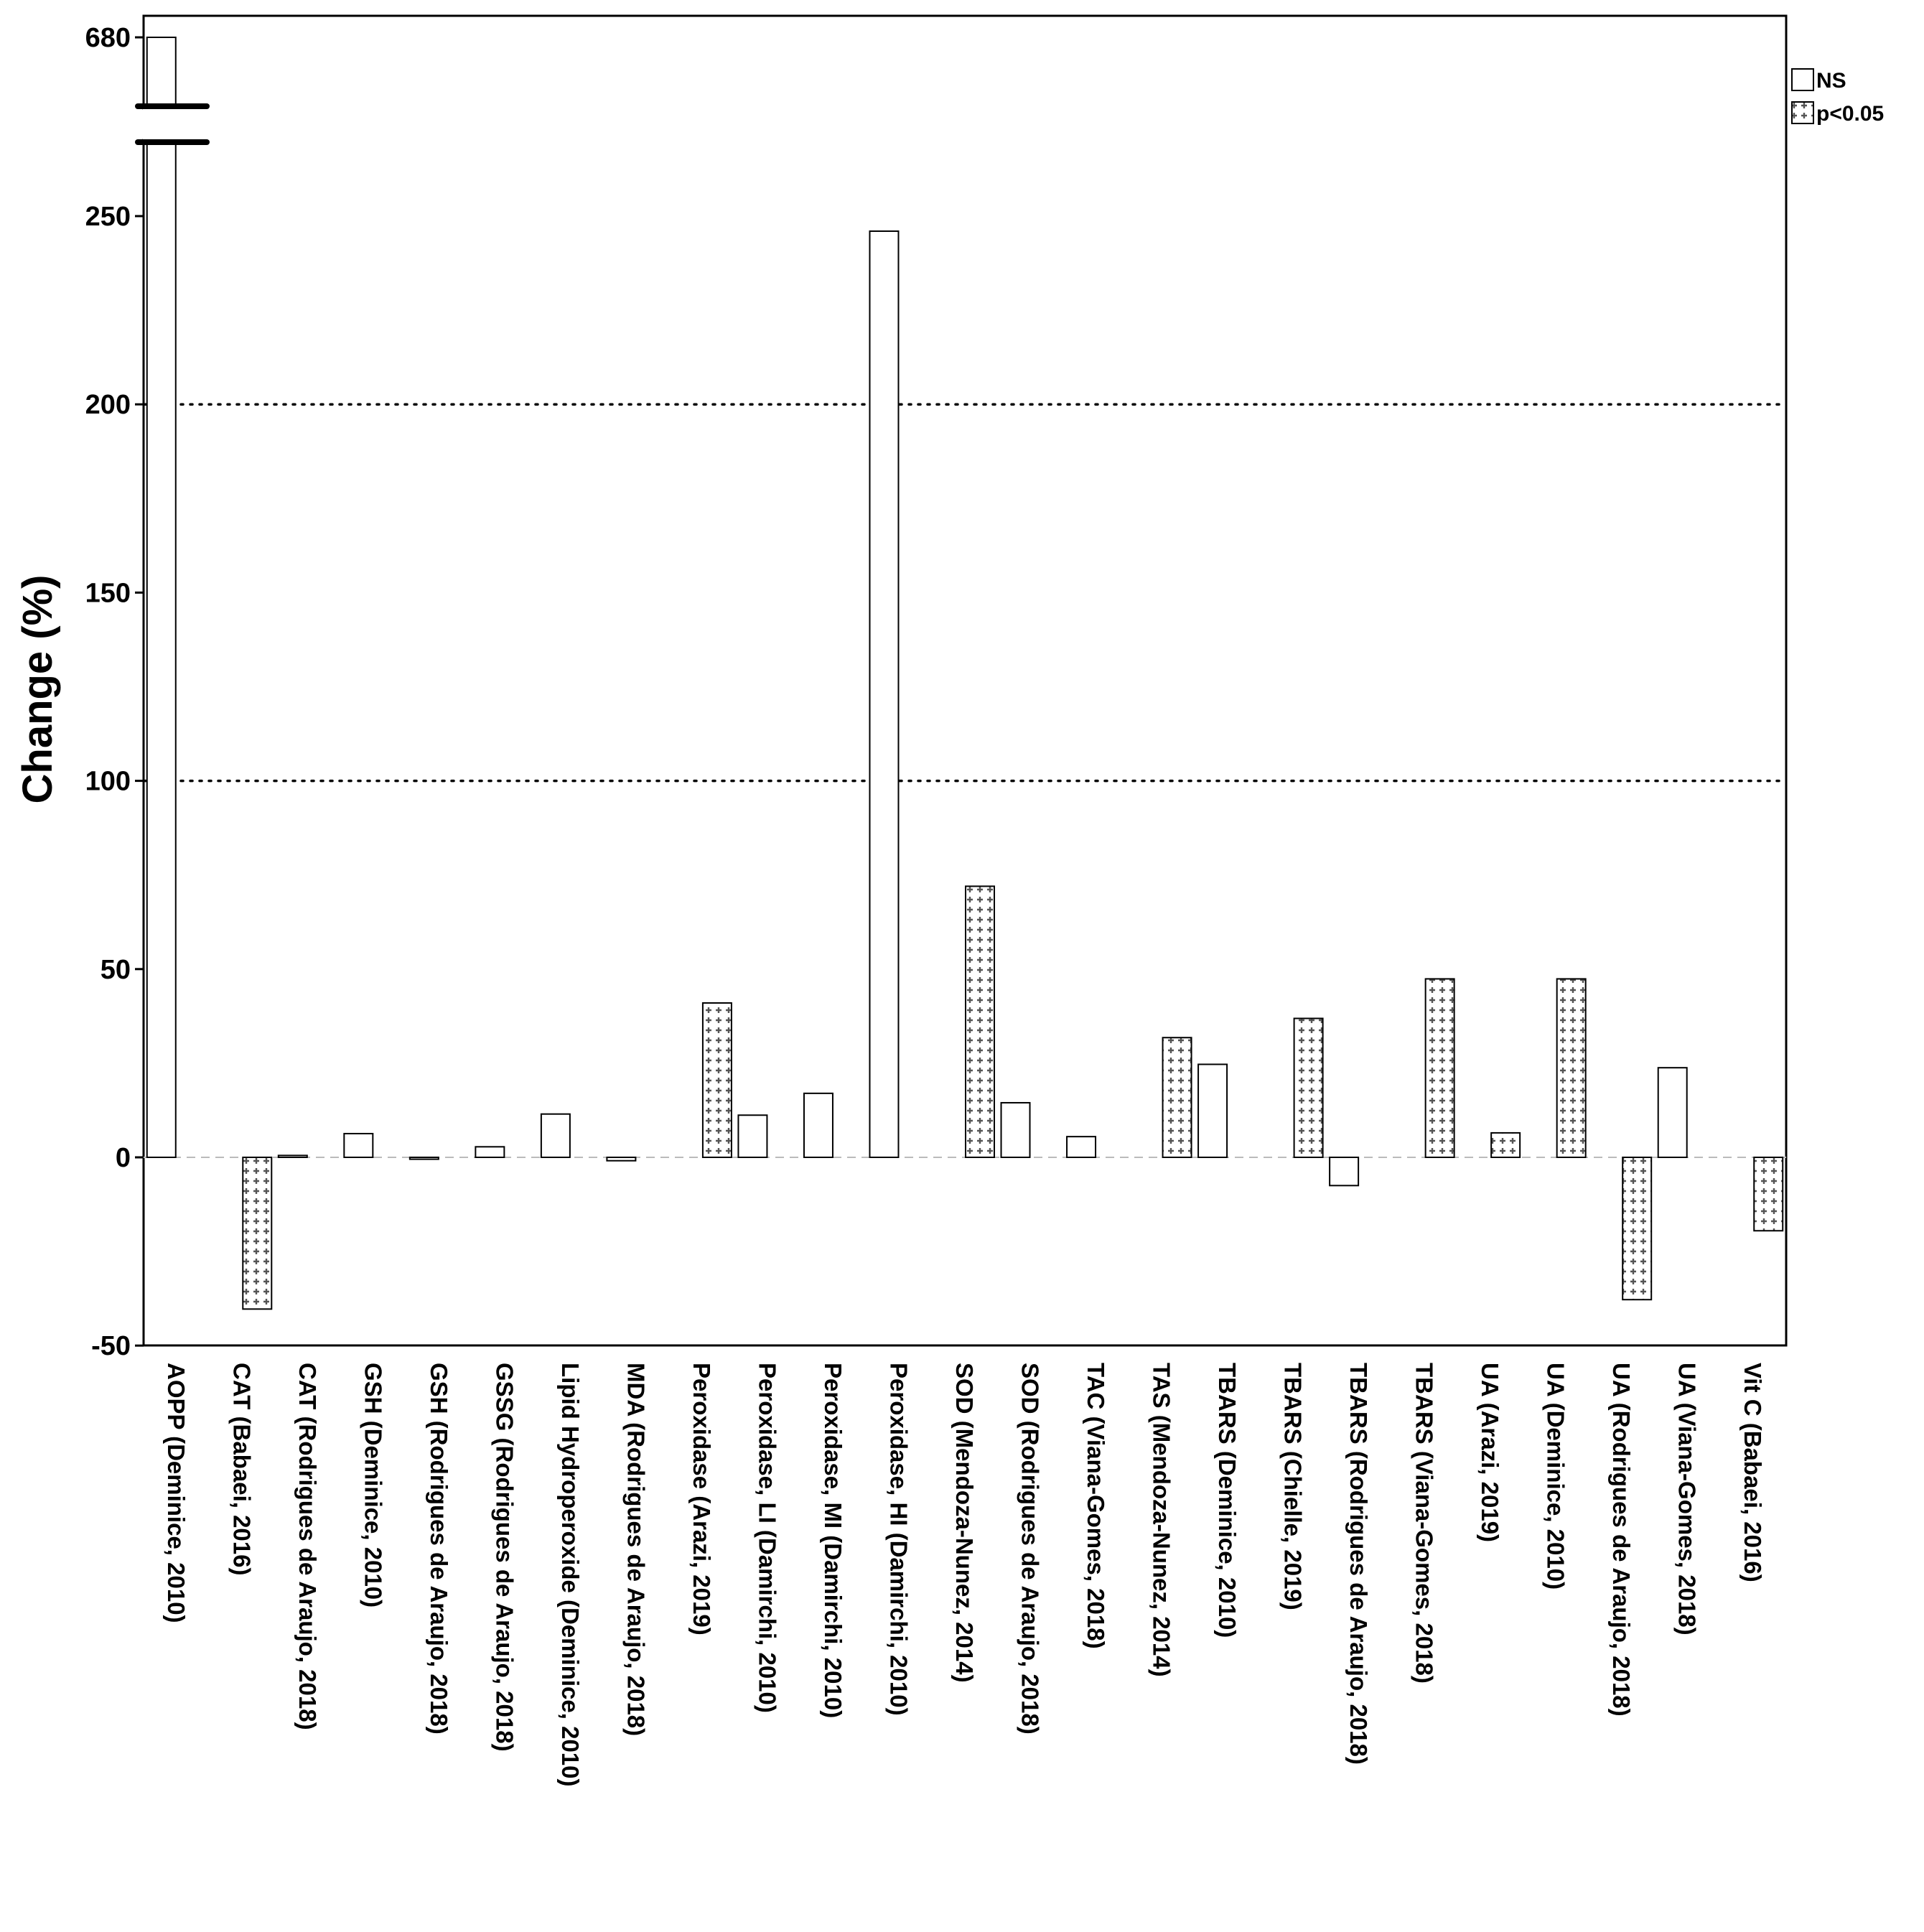  I want to click on y-tick-label-6: 250, so click(108, 217).